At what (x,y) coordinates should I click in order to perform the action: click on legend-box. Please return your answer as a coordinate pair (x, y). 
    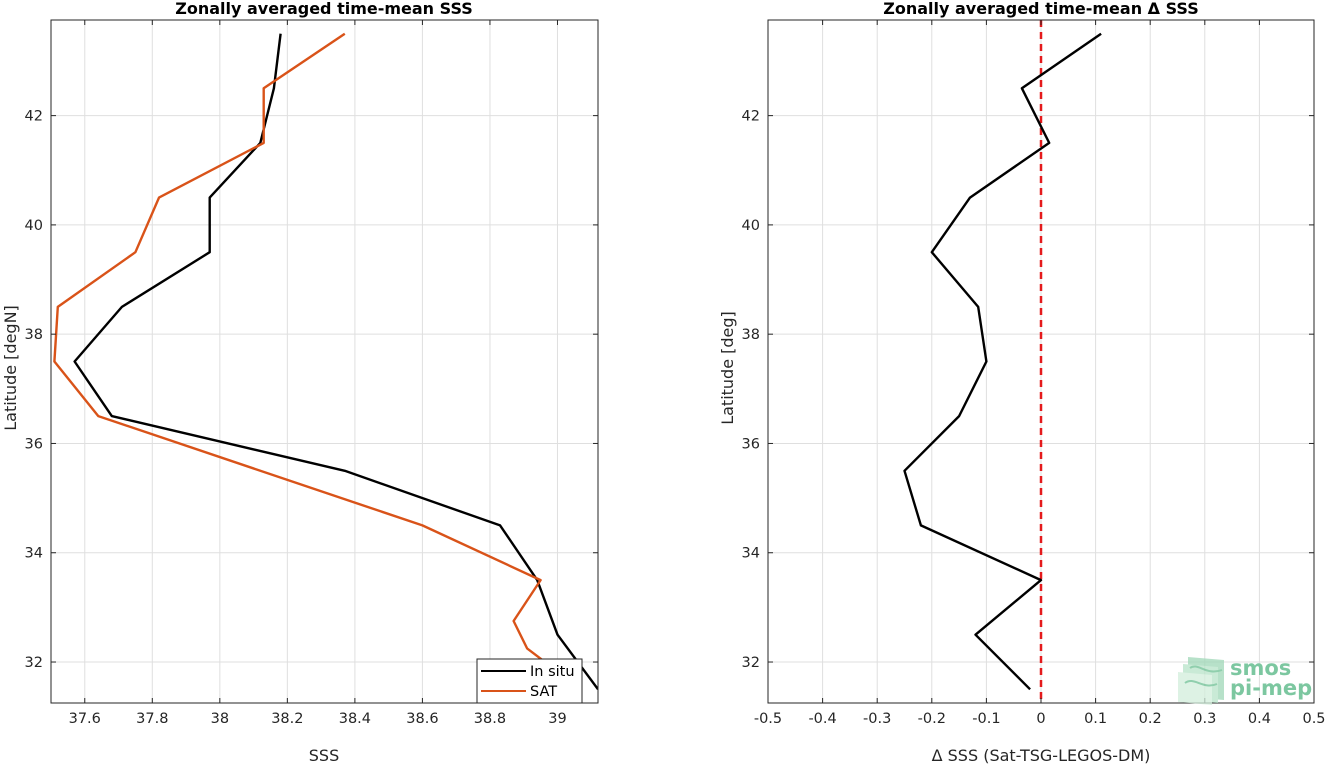
    Looking at the image, I should click on (529, 681).